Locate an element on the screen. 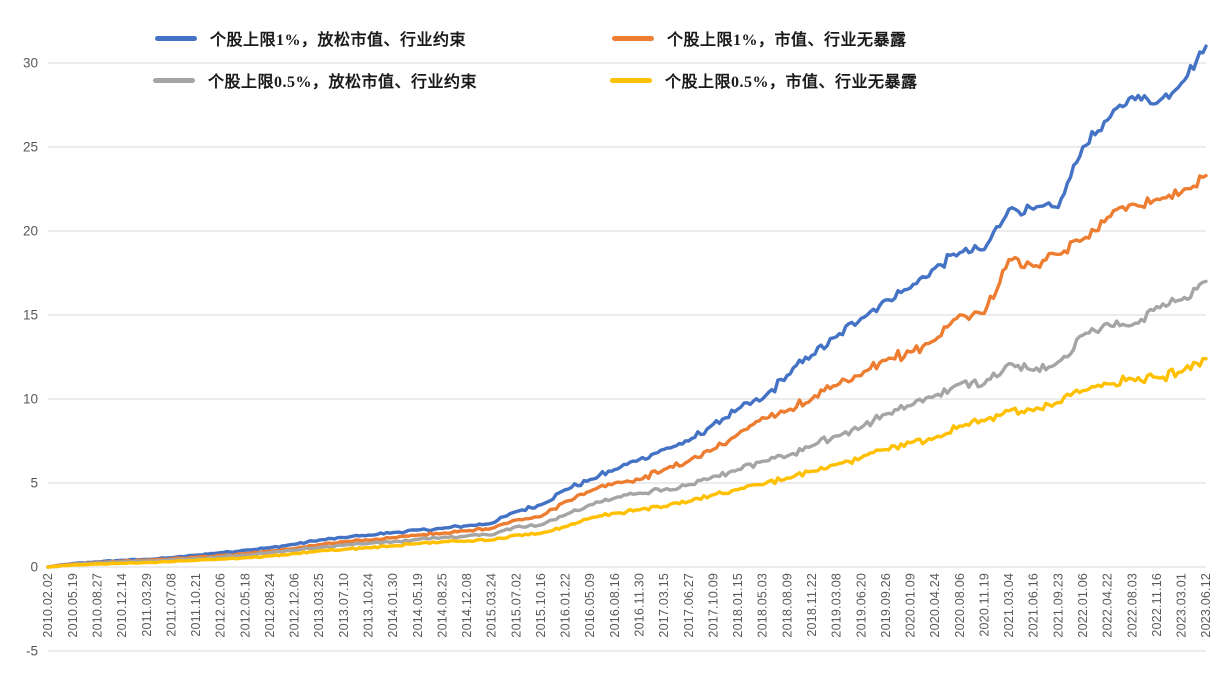 The height and width of the screenshot is (681, 1212). x-tick-label: 2012.08.24 is located at coordinates (270, 605).